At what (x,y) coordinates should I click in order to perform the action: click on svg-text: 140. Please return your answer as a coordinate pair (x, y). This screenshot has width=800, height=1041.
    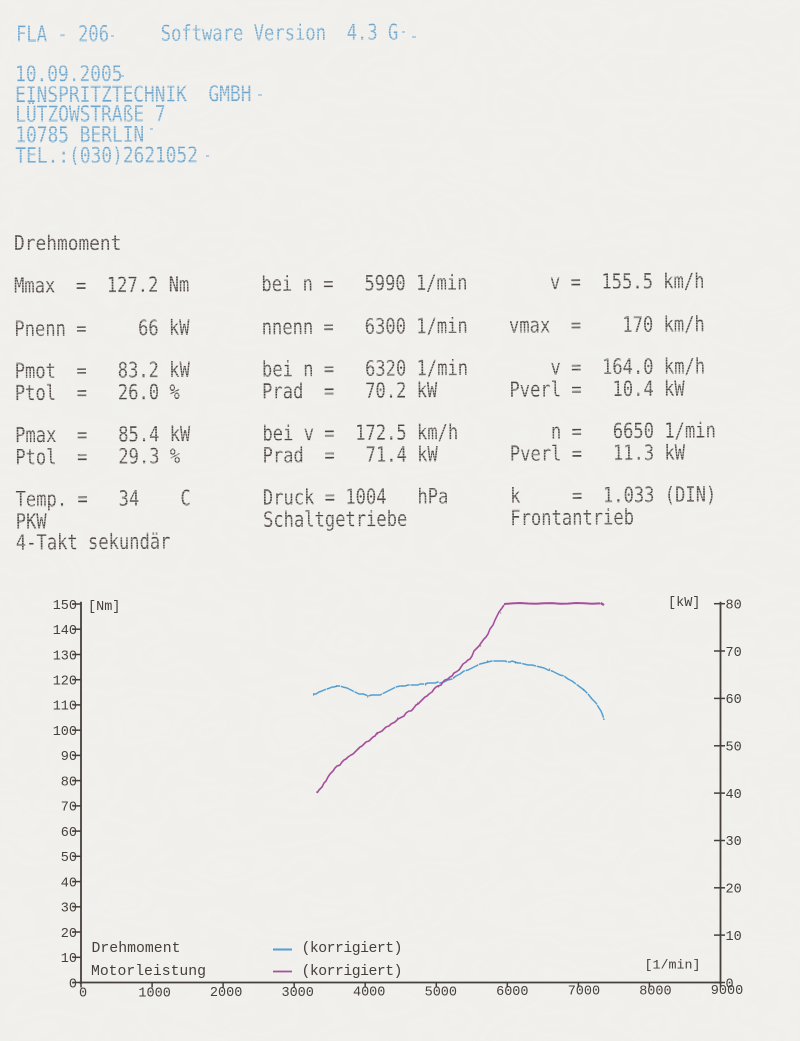
    Looking at the image, I should click on (65, 631).